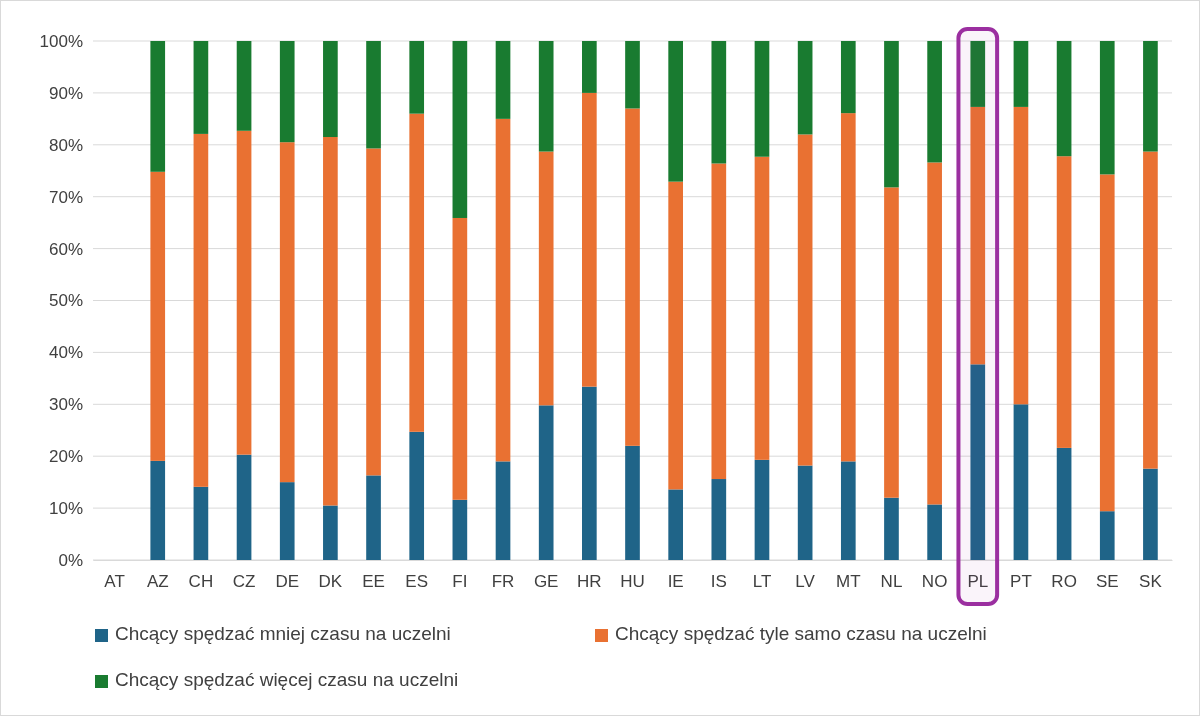 The image size is (1200, 716). Describe the element at coordinates (65, 509) in the screenshot. I see `y-tick-label: 10%` at that location.